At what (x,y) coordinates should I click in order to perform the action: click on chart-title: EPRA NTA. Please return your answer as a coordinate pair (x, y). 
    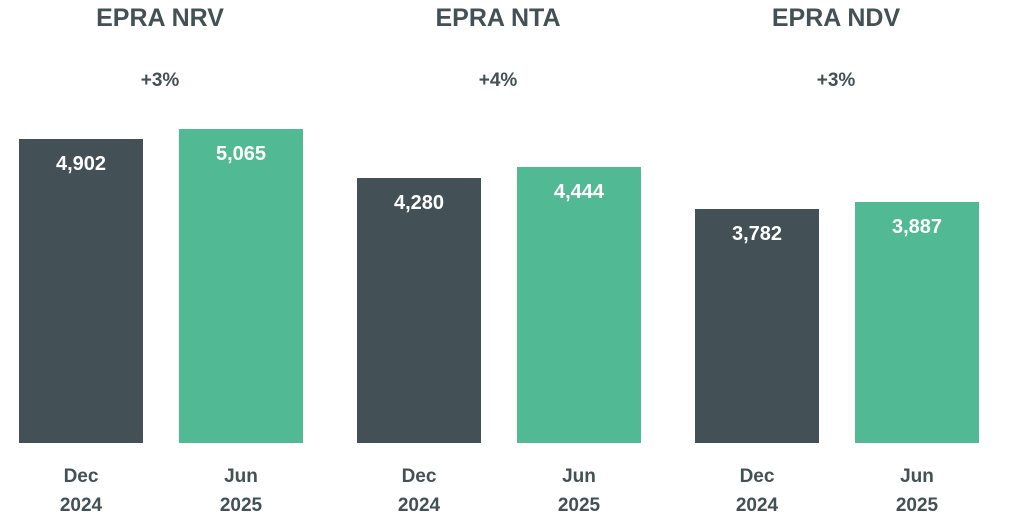
    Looking at the image, I should click on (498, 18).